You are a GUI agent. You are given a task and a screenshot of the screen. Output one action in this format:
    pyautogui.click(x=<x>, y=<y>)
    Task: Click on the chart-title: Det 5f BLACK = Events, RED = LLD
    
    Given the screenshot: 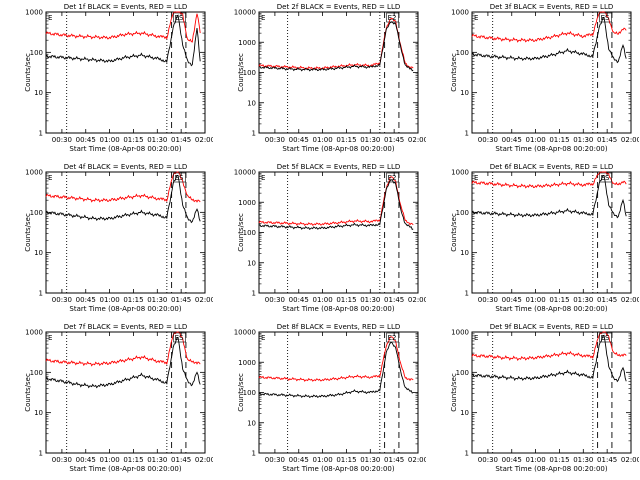 What is the action you would take?
    pyautogui.click(x=338, y=167)
    